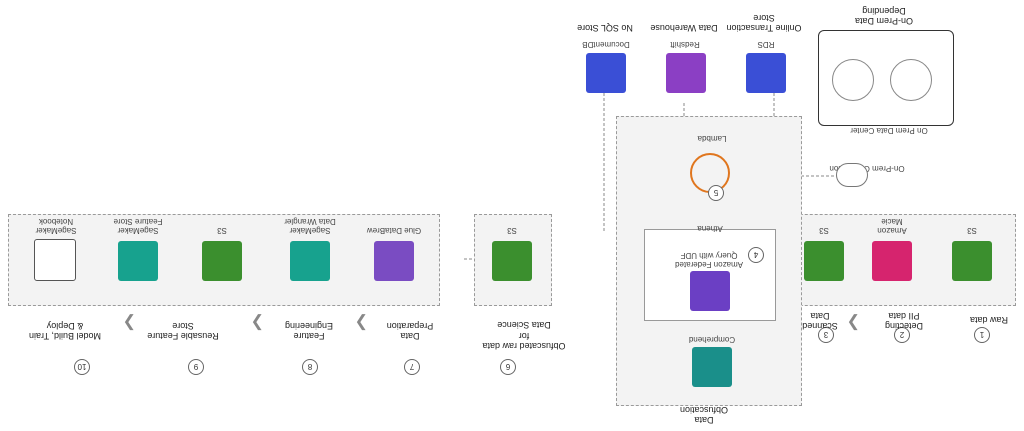 Image resolution: width=1024 pixels, height=431 pixels. I want to click on onprem-stores-label: On-Prem Data Depending, so click(884, 15).